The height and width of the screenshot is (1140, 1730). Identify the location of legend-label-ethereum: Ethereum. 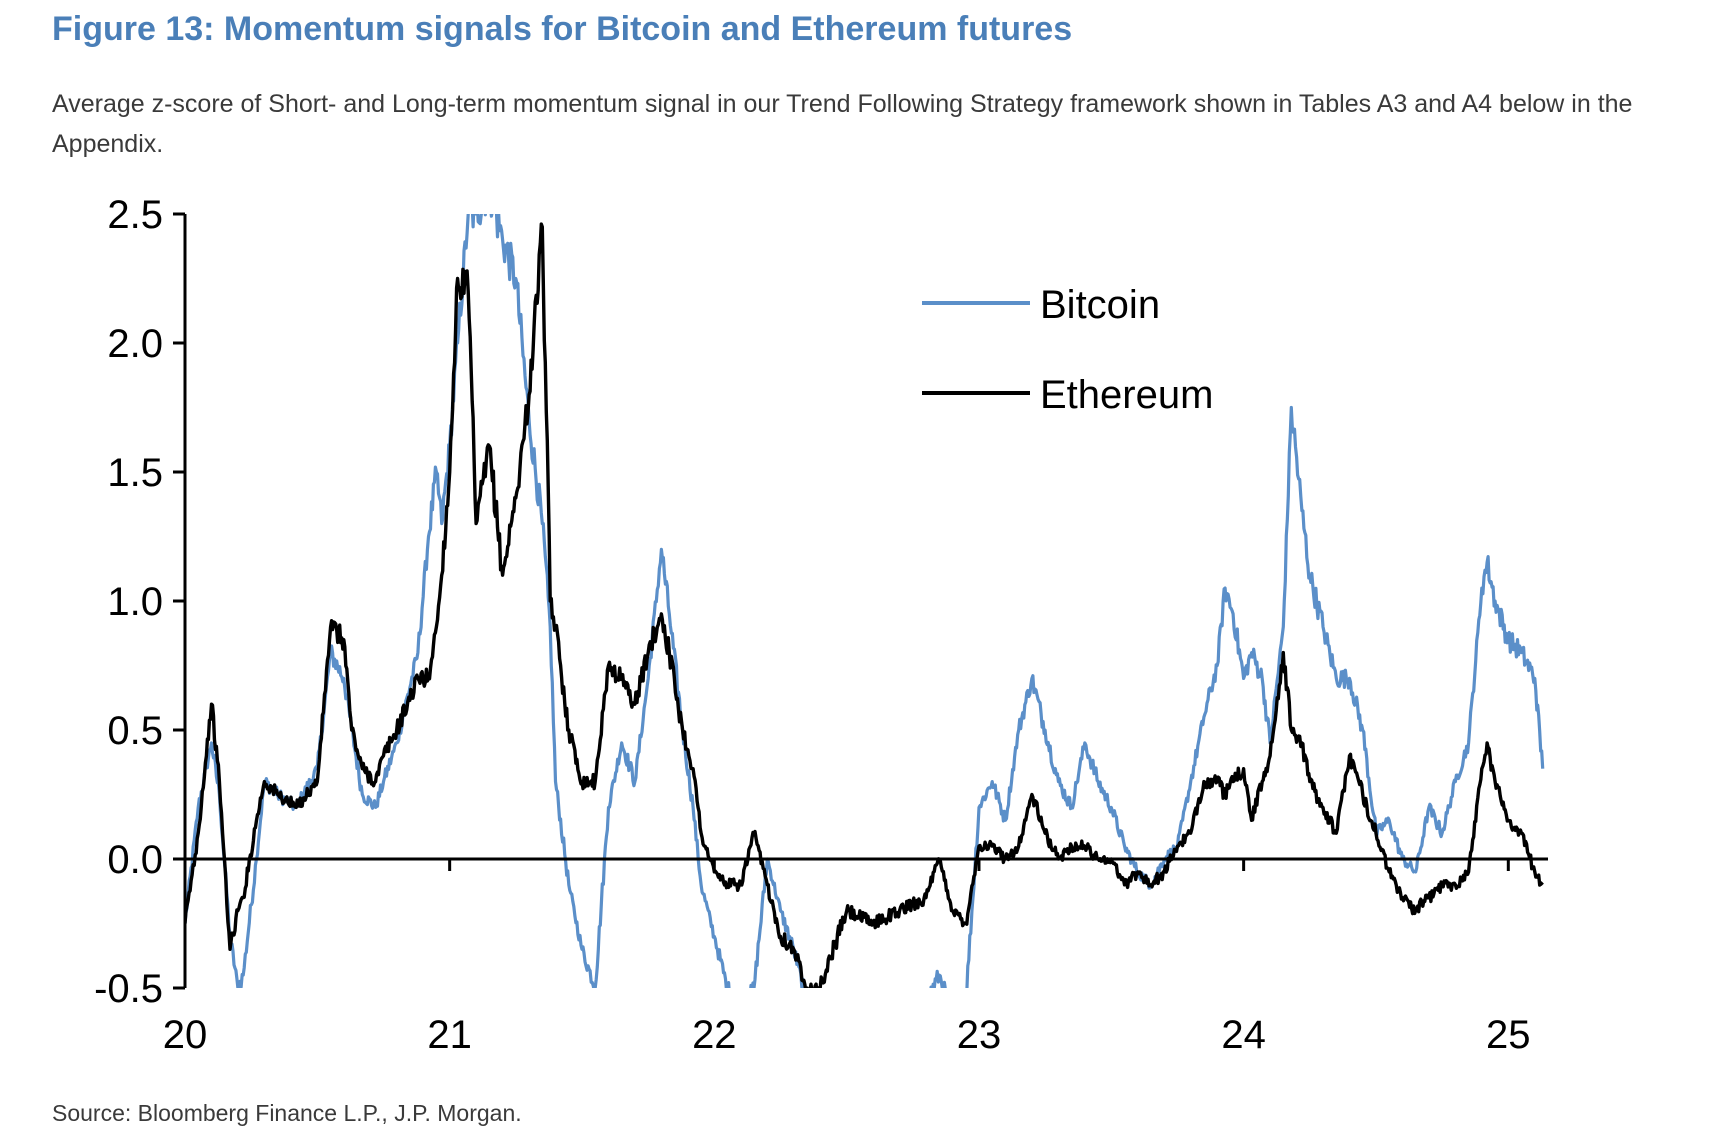
(1126, 395).